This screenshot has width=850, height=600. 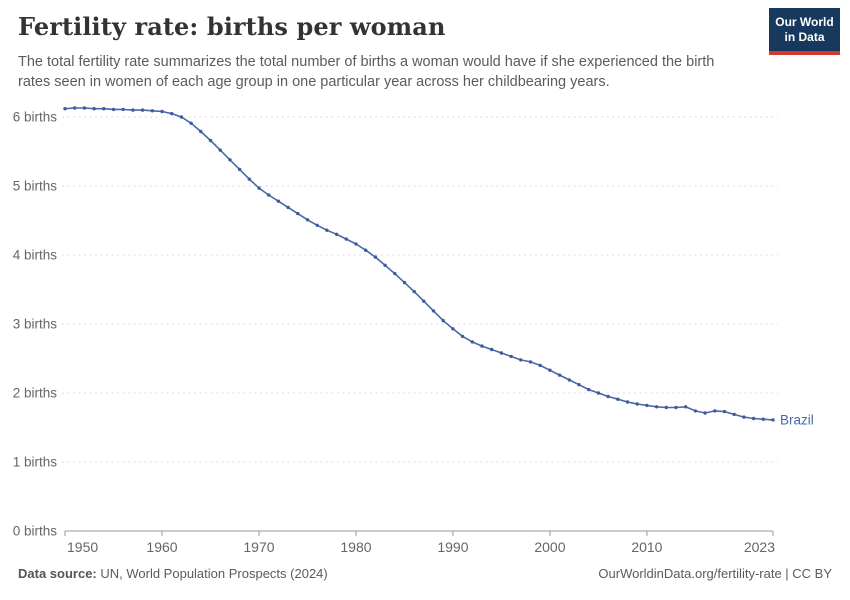 I want to click on x-axis: 1950 1960 1970 1980 1990 2000 2010 2023, so click(x=419, y=542).